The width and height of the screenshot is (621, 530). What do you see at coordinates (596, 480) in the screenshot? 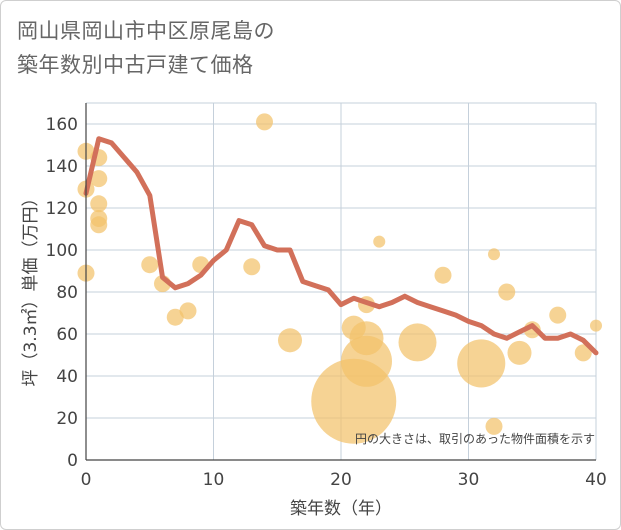
I see `x-tick-label: 40` at bounding box center [596, 480].